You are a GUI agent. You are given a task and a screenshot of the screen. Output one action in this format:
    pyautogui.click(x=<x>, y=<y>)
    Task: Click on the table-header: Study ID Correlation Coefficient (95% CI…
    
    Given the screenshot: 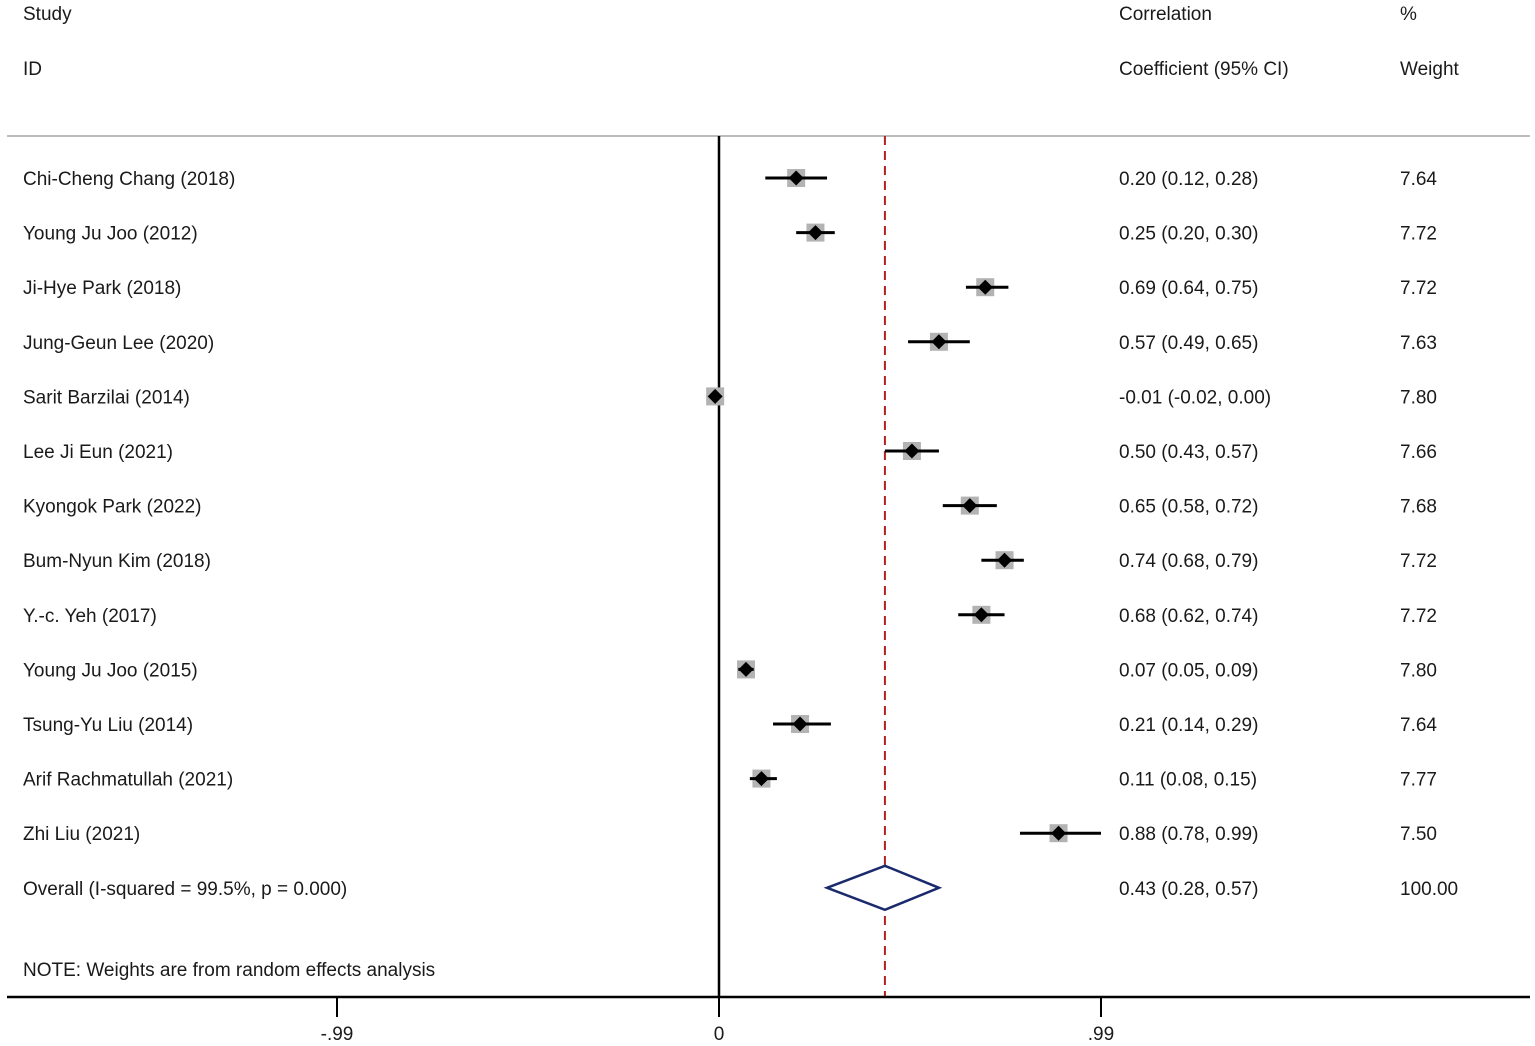 What is the action you would take?
    pyautogui.click(x=741, y=42)
    